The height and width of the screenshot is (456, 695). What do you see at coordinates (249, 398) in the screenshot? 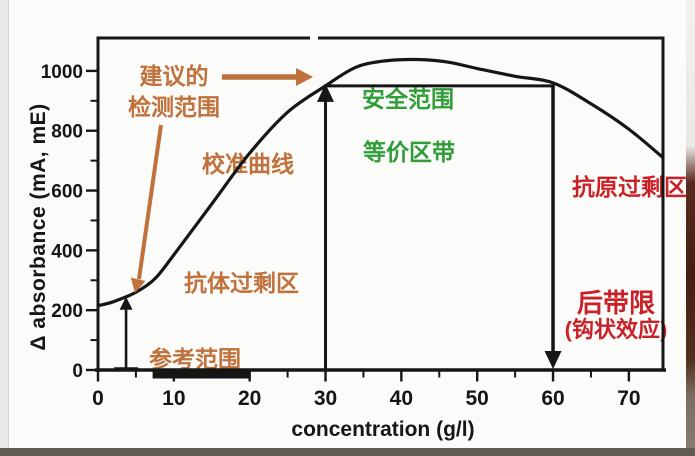
I see `svg-text: 20` at bounding box center [249, 398].